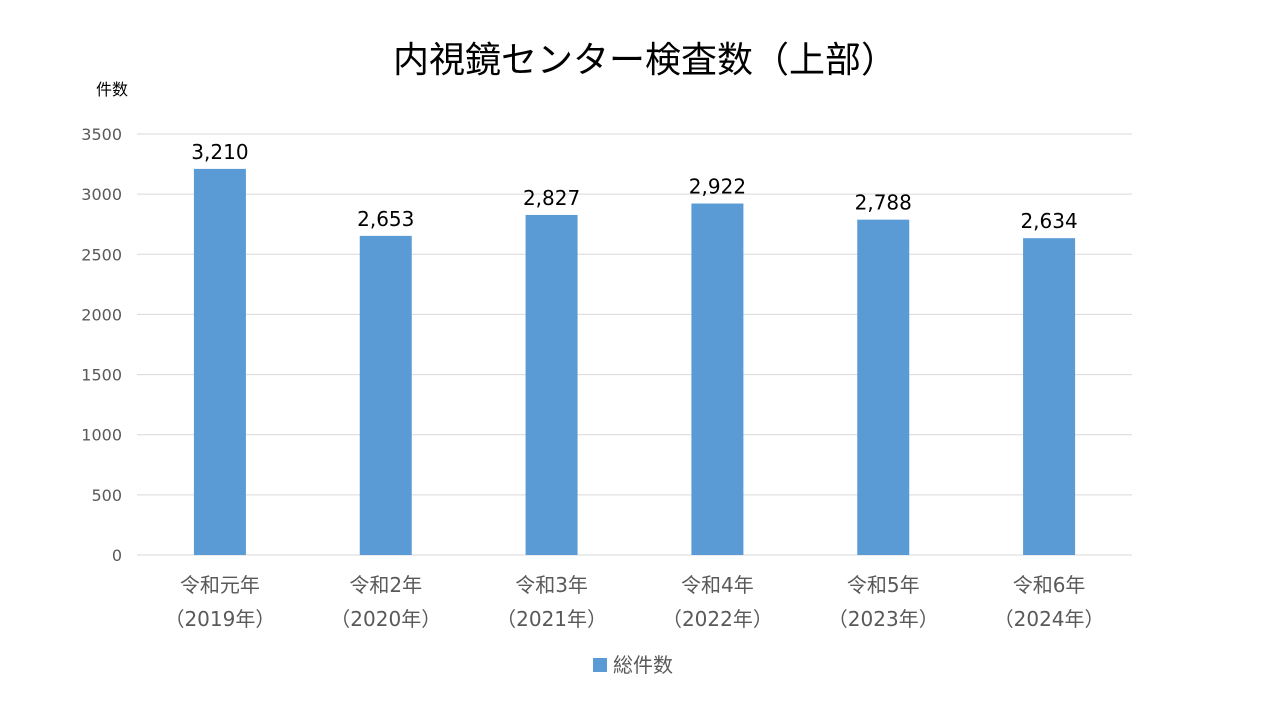  Describe the element at coordinates (385, 619) in the screenshot. I see `x-tick-label: （2020年）` at that location.